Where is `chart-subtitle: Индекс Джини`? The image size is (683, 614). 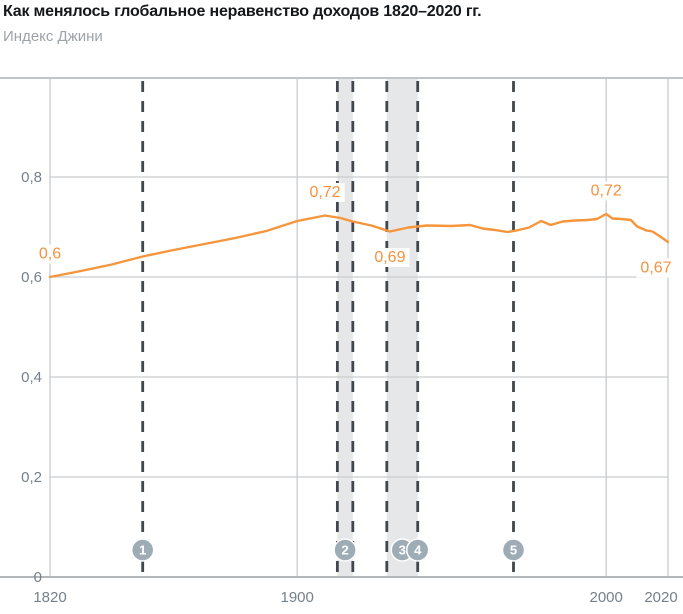 chart-subtitle: Индекс Джини is located at coordinates (53, 36).